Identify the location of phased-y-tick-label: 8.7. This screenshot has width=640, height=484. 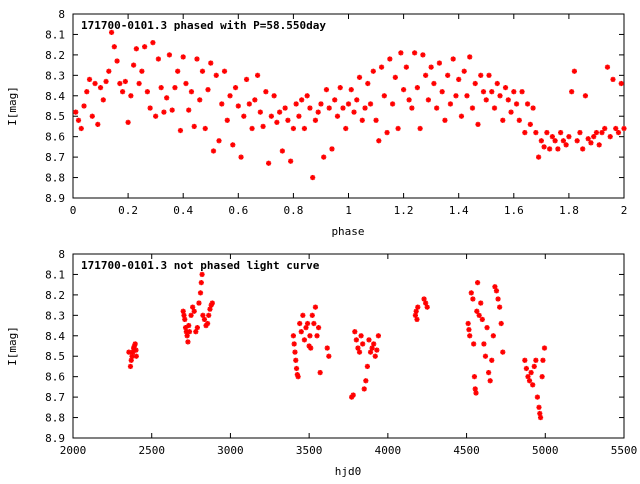
(55, 157).